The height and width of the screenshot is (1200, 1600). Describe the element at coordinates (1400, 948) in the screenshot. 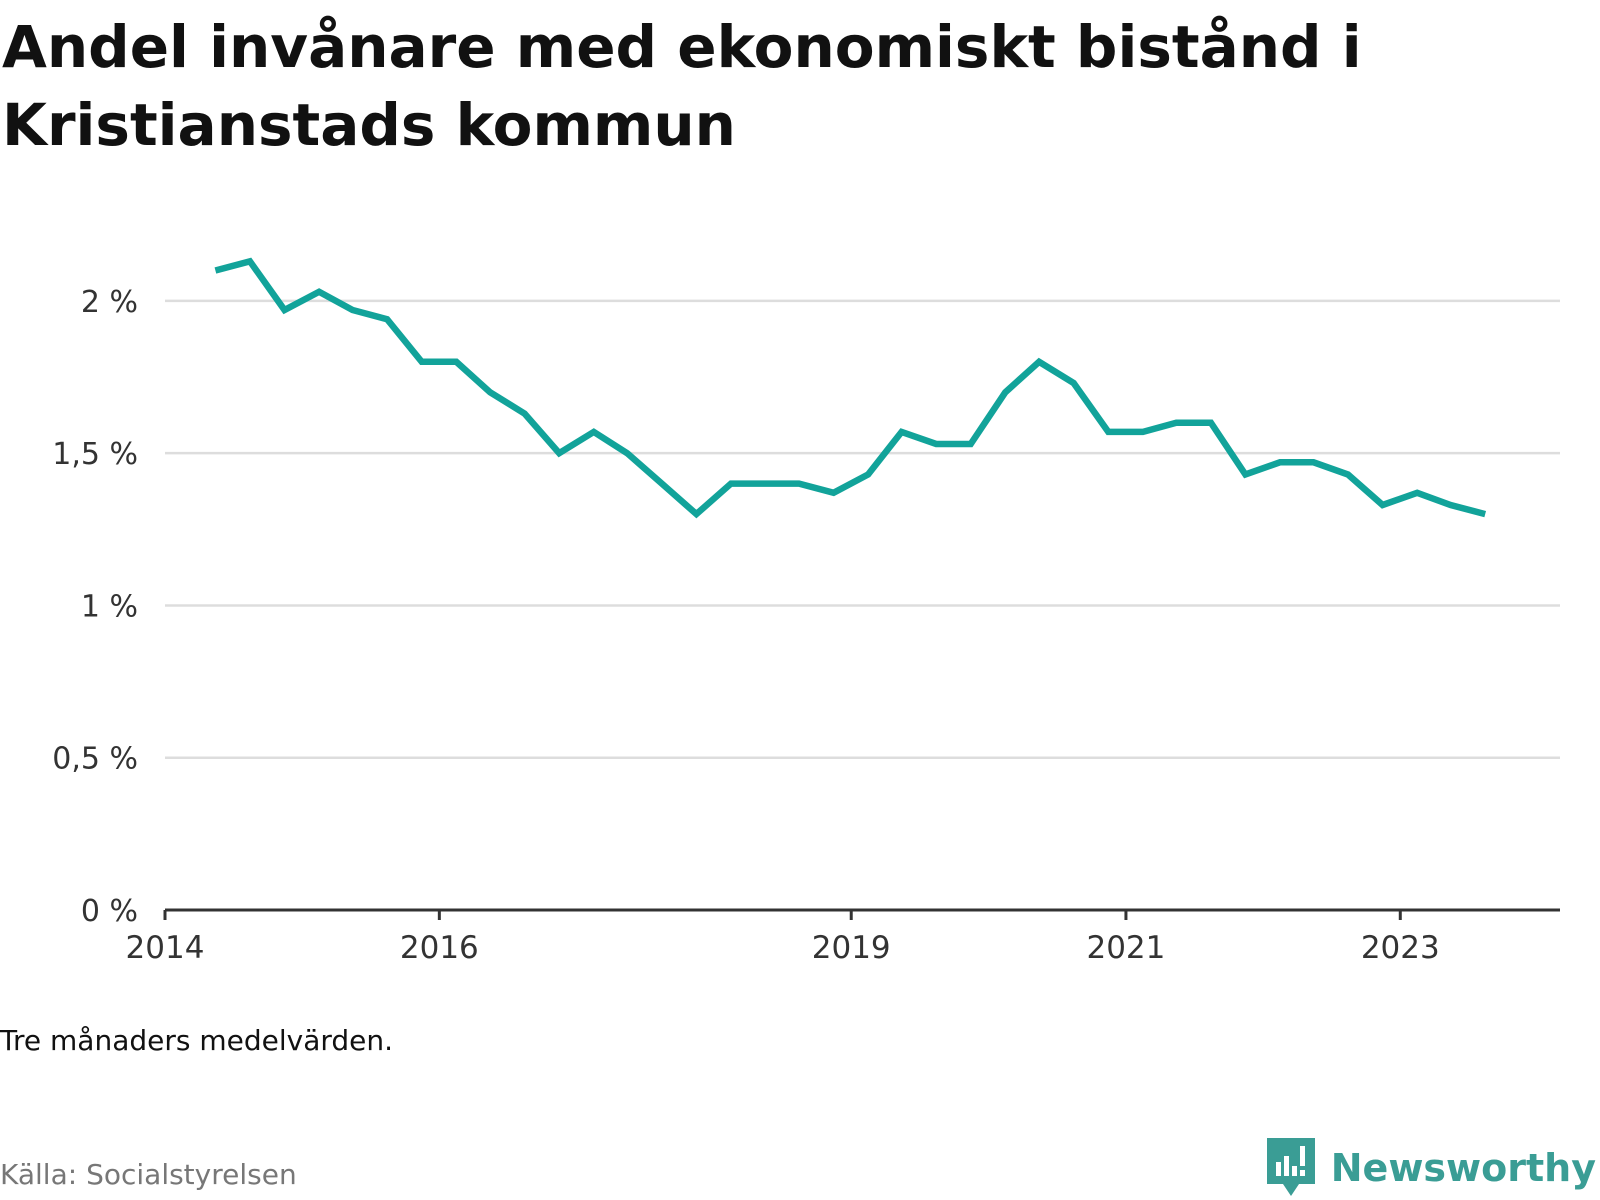

I see `x-tick-label: 2023` at that location.